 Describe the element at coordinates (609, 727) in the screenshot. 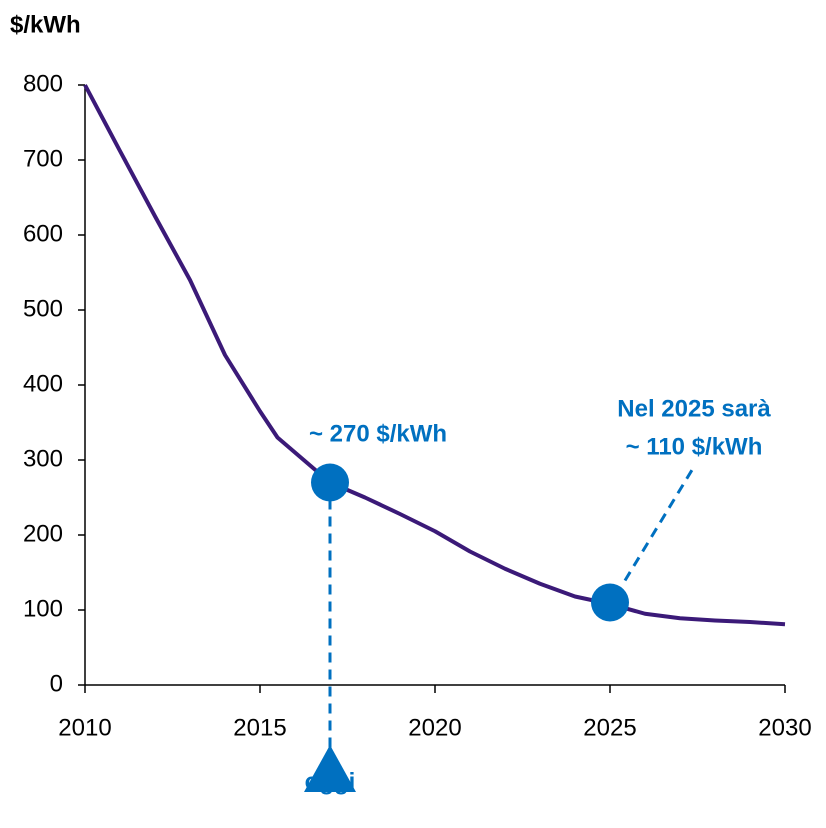

I see `x-tick-label: 2025` at that location.